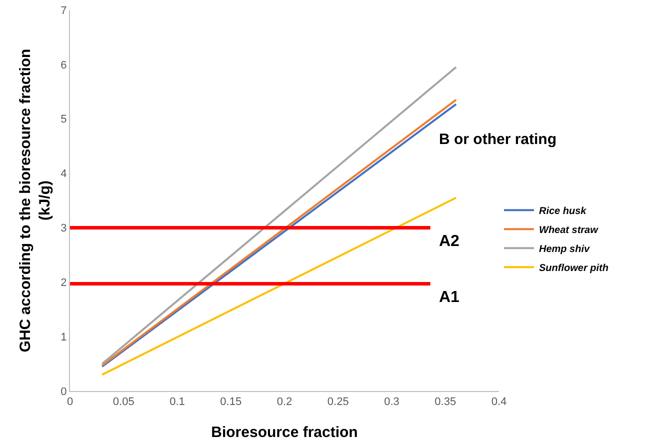 This screenshot has height=441, width=649. What do you see at coordinates (498, 139) in the screenshot?
I see `annotation: B or other rating` at bounding box center [498, 139].